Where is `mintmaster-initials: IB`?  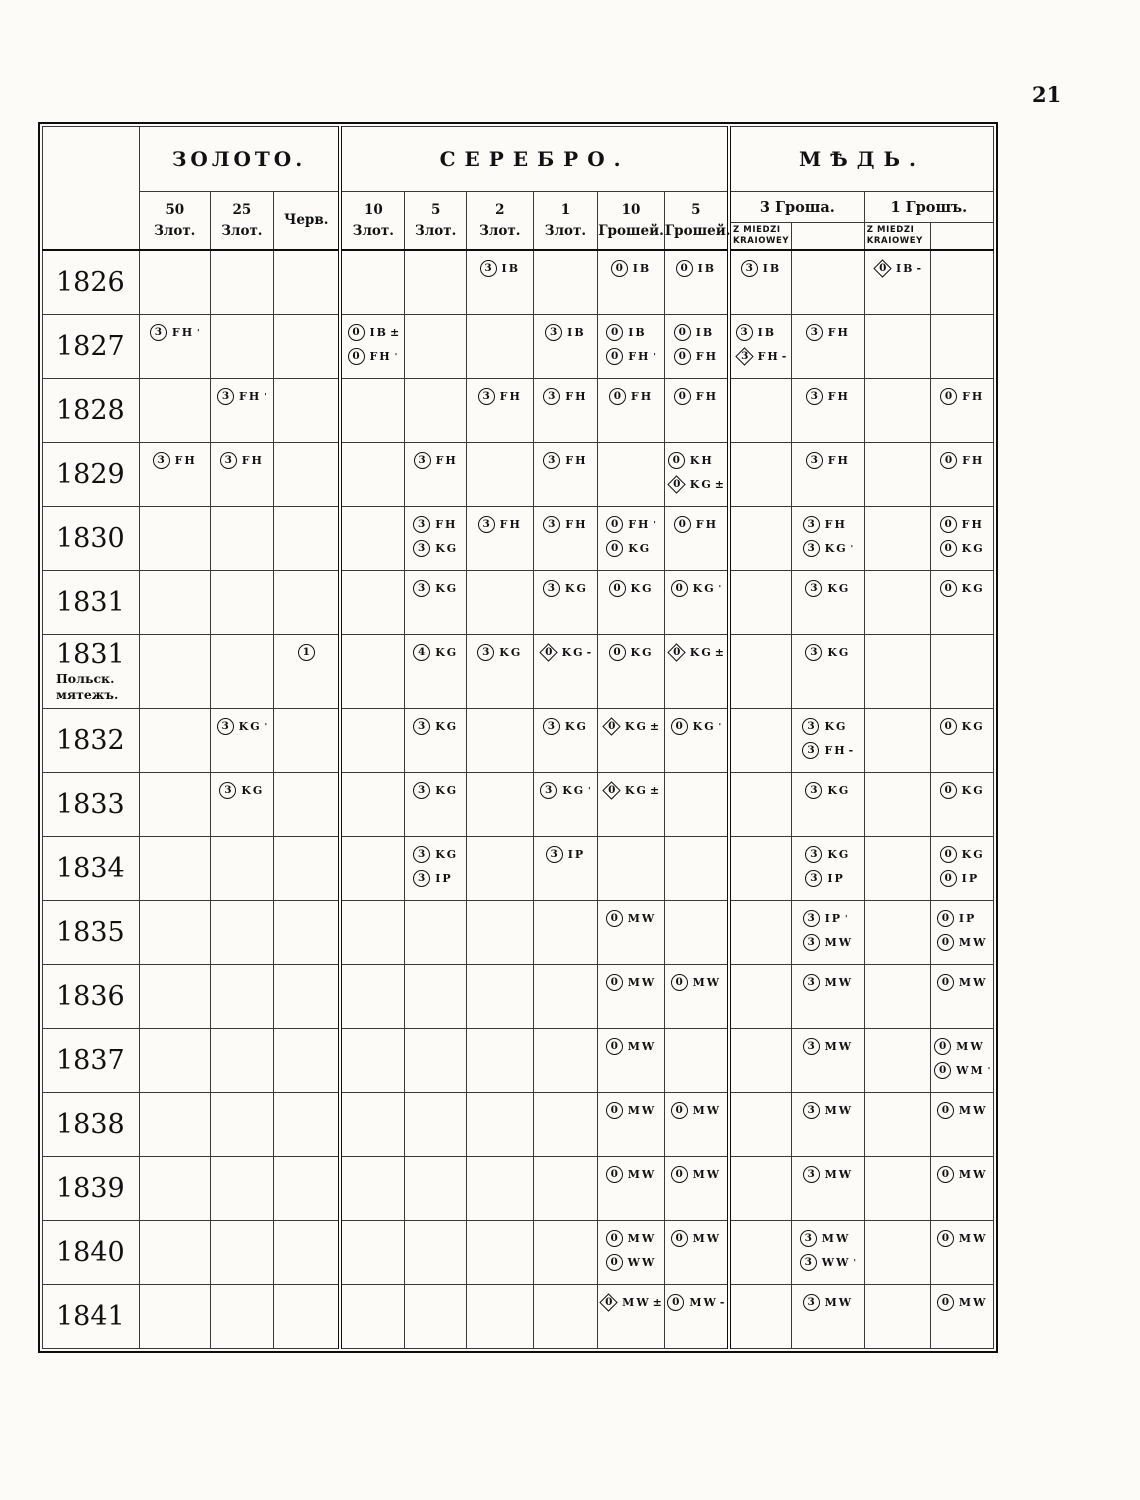
mintmaster-initials: IB is located at coordinates (378, 332).